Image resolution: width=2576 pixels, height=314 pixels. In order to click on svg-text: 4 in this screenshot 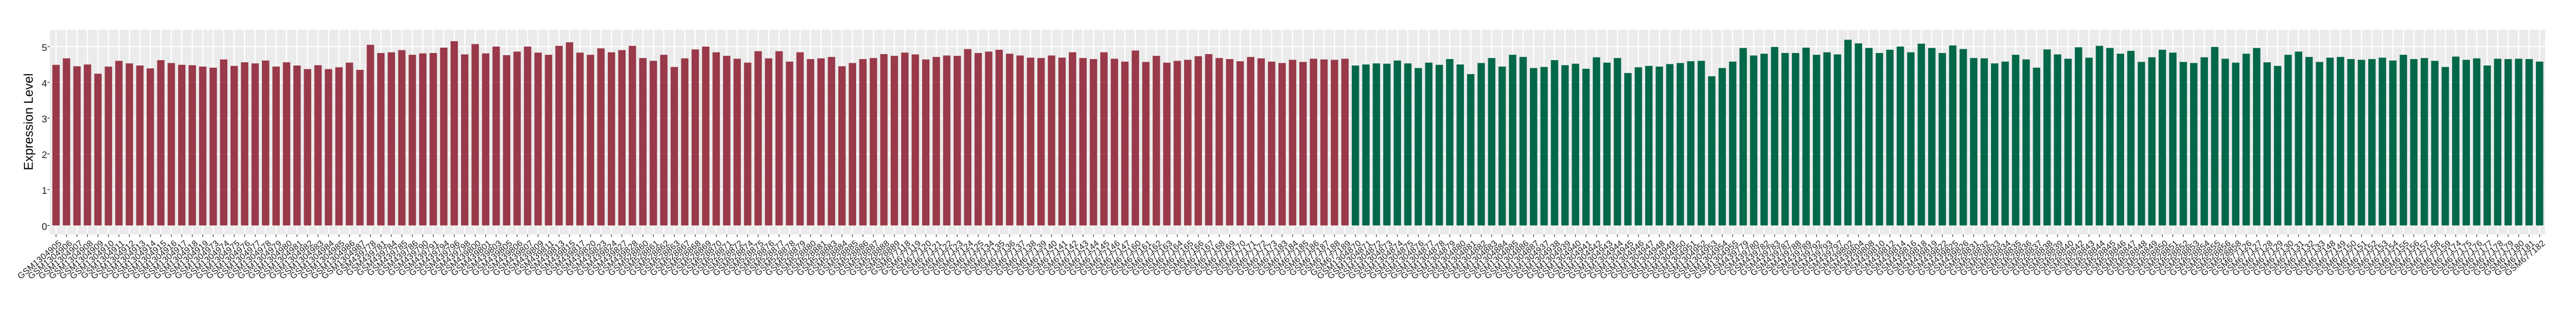, I will do `click(44, 83)`.